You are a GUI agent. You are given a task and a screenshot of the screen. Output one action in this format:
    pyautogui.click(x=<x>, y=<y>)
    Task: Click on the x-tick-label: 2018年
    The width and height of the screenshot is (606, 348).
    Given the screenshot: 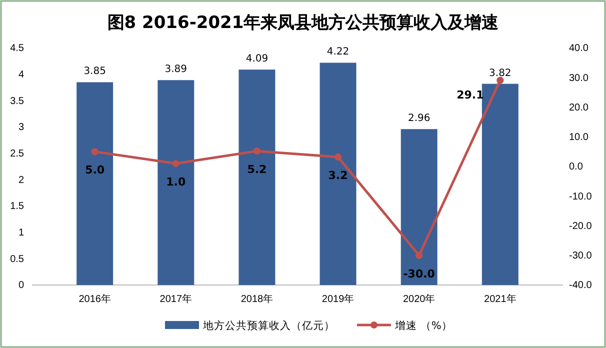 What is the action you would take?
    pyautogui.click(x=257, y=299)
    